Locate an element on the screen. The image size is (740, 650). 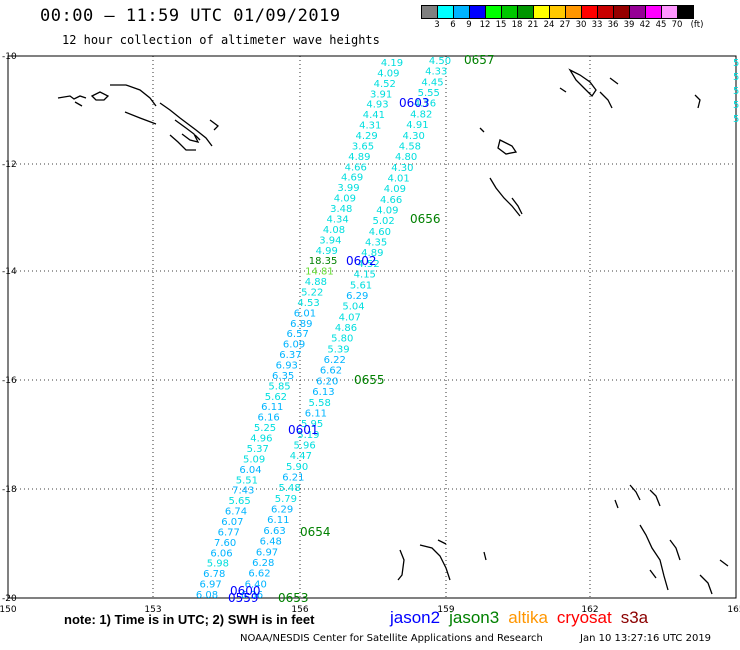
swh-value-left-track: 5.37 is located at coordinates (258, 449).